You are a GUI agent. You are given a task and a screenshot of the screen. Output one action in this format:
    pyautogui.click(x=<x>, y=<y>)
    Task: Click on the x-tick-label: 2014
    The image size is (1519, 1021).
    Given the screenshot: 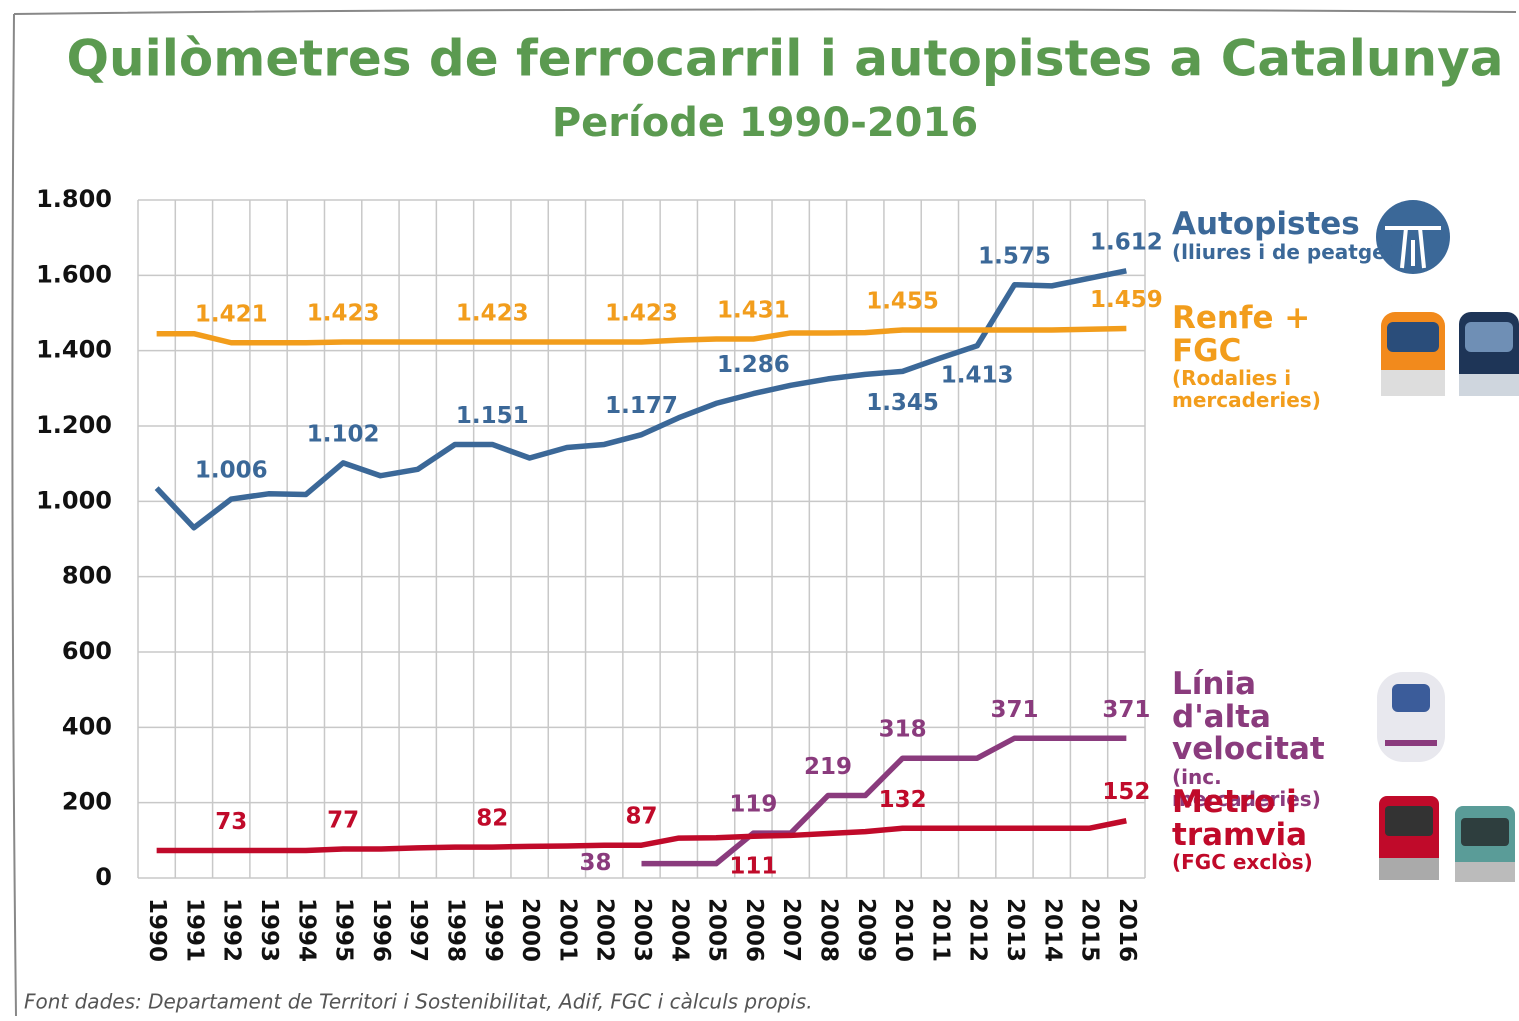 What is the action you would take?
    pyautogui.click(x=1052, y=930)
    